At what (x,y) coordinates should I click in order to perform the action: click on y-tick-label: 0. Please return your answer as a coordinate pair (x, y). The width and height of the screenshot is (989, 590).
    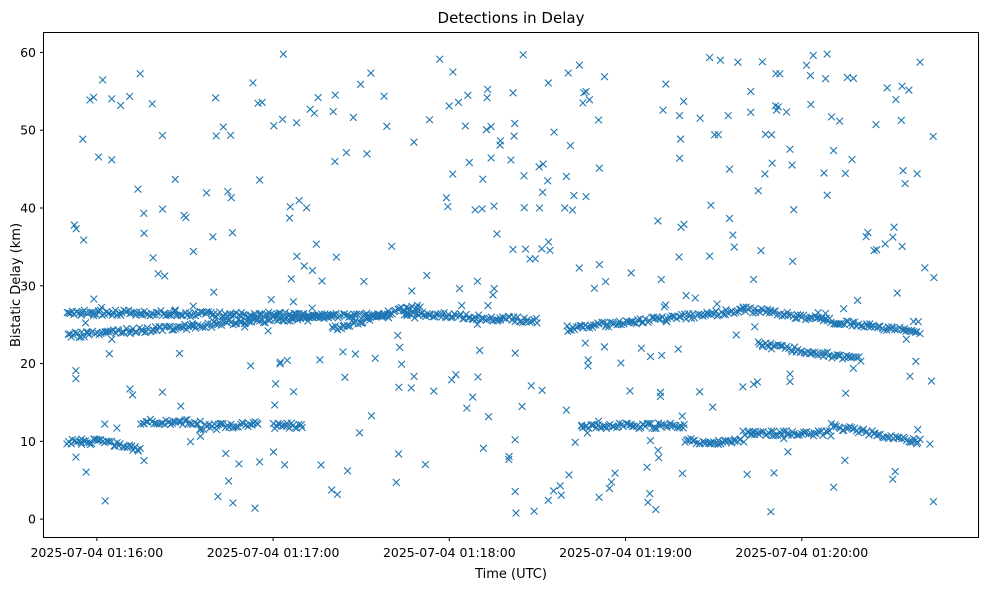
    Looking at the image, I should click on (32, 519).